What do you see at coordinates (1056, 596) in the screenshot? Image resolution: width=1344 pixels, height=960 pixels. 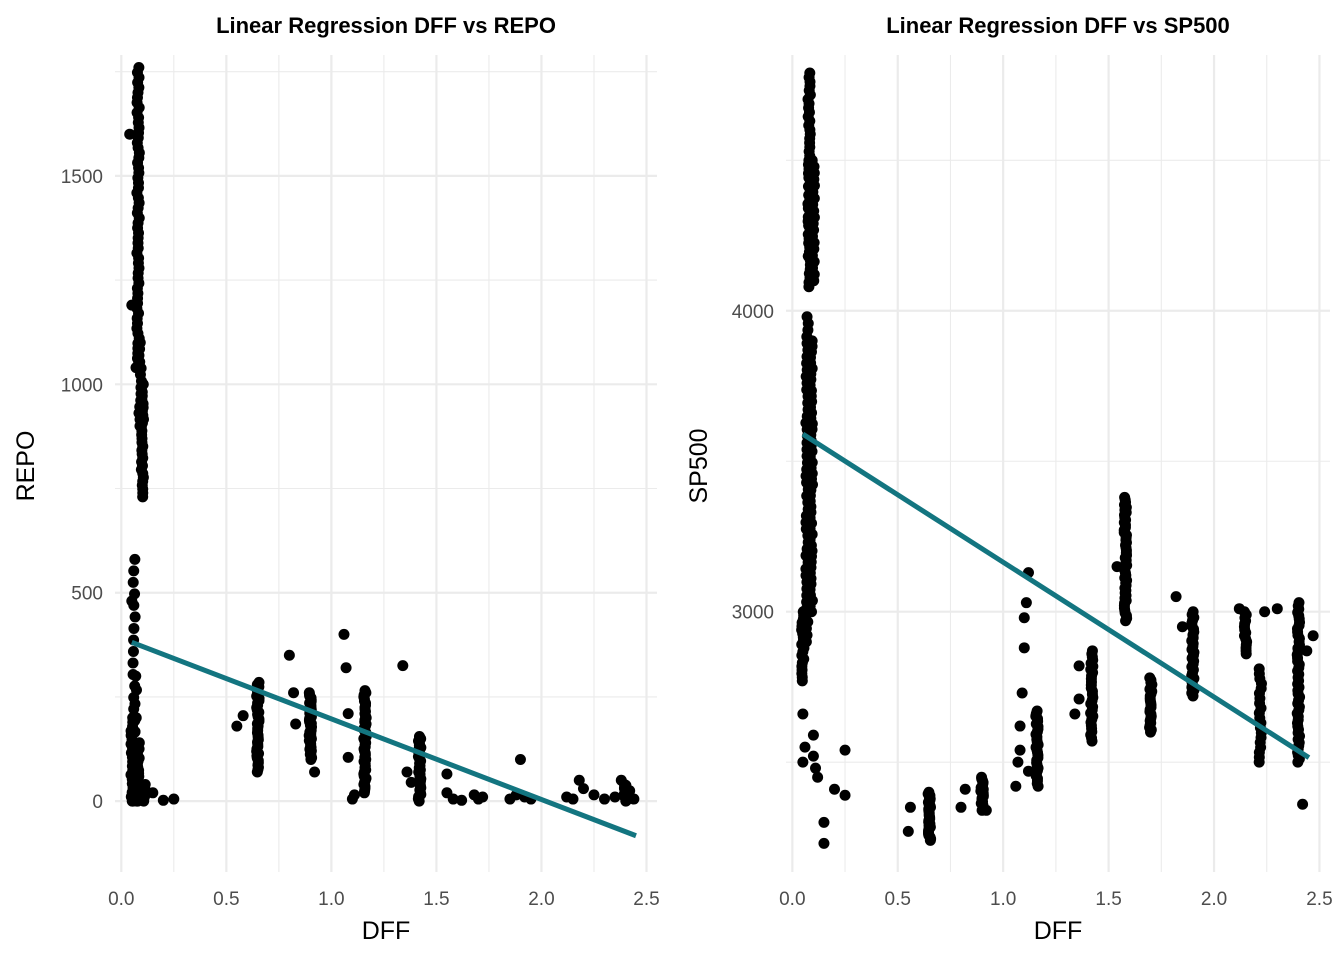 I see `regression-line-sp500` at bounding box center [1056, 596].